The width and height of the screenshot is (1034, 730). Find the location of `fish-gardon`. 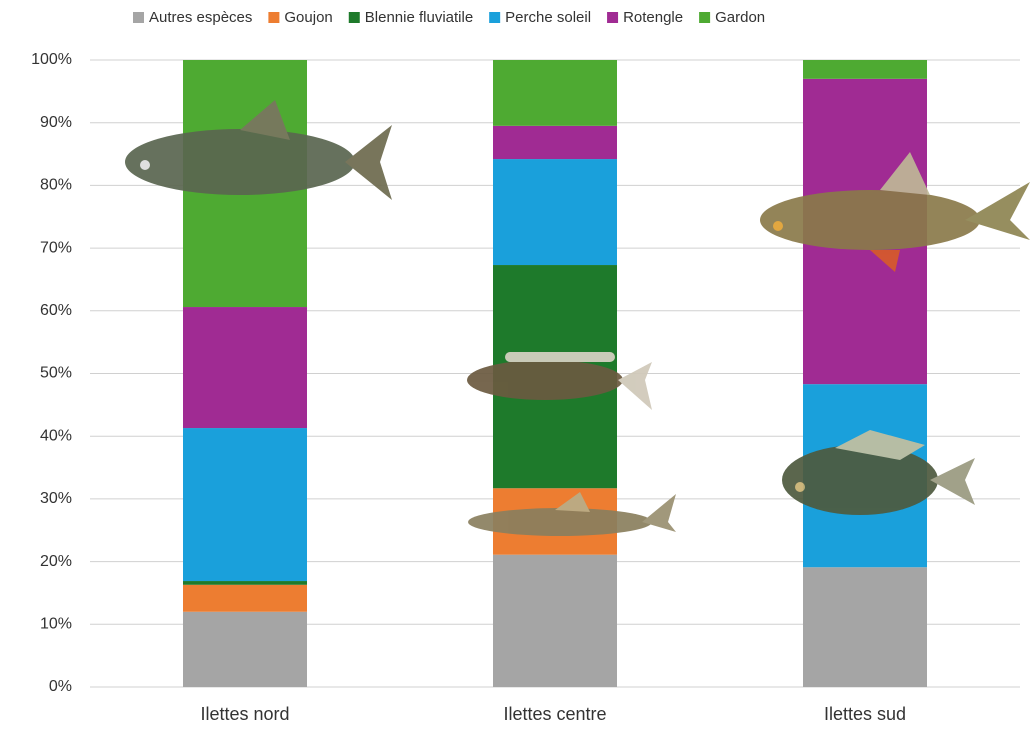

fish-gardon is located at coordinates (258, 150).